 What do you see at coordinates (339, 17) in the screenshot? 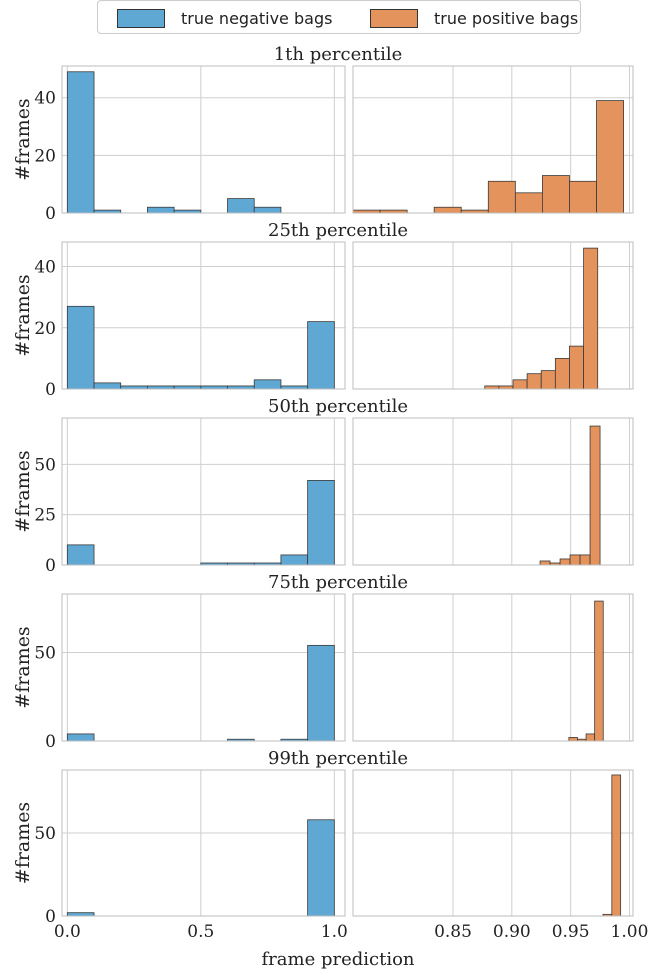
I see `legend: true negative bags true positive bags` at bounding box center [339, 17].